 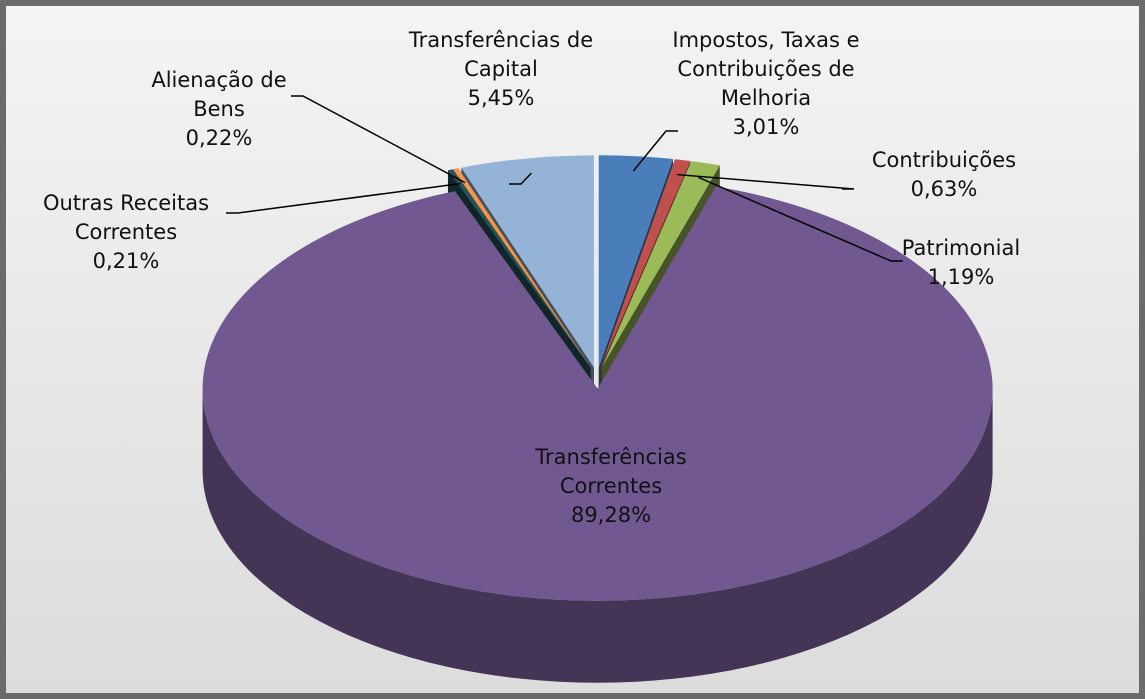 I want to click on label-name: Transferências Correntes, so click(x=611, y=471).